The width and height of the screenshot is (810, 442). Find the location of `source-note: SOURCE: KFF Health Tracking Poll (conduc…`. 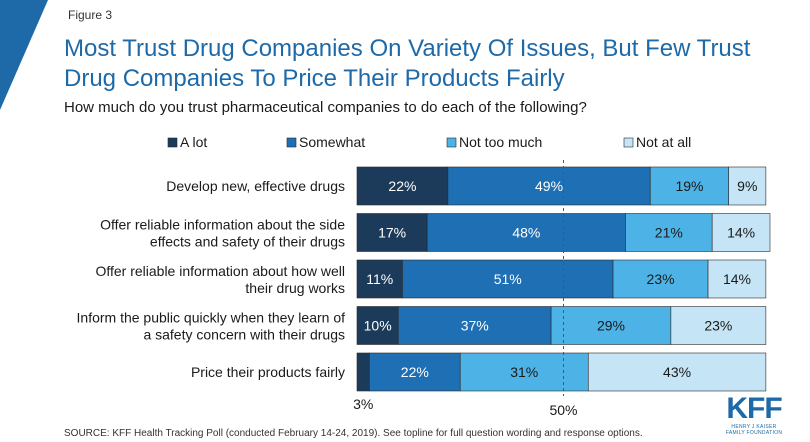

source-note: SOURCE: KFF Health Tracking Poll (conduc… is located at coordinates (353, 433).